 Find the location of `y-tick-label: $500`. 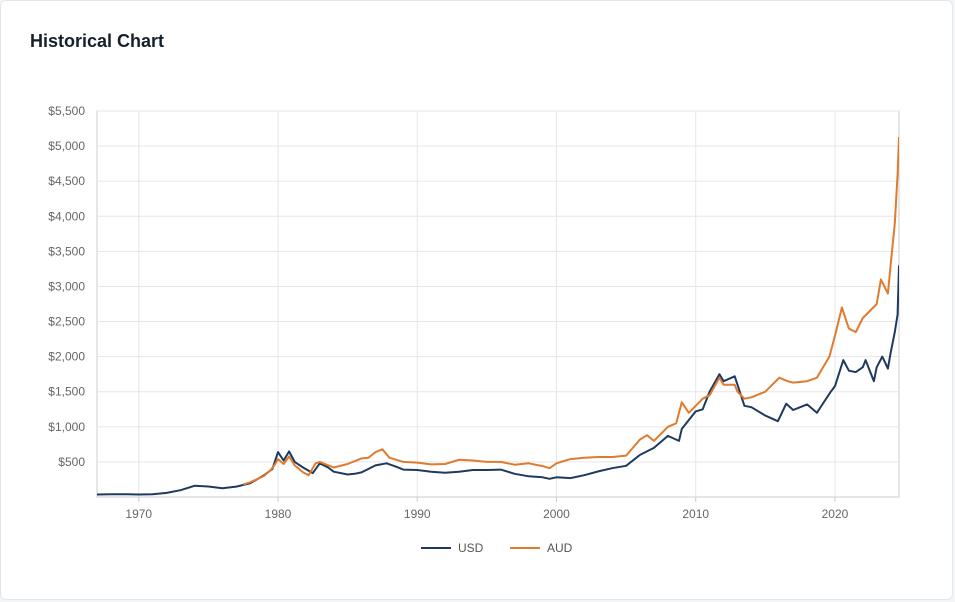

y-tick-label: $500 is located at coordinates (71, 462).